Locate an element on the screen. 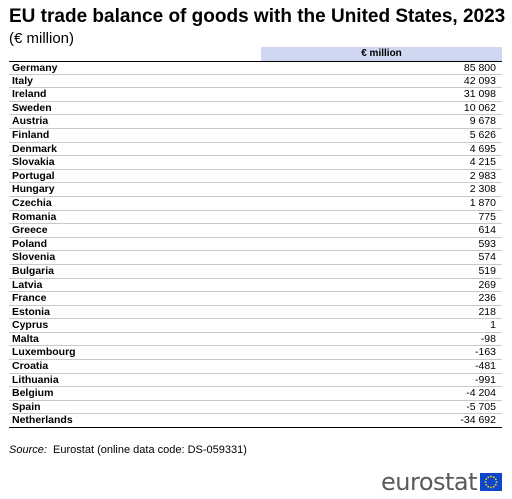 This screenshot has height=499, width=512. table-row: Malta -98 is located at coordinates (255, 340).